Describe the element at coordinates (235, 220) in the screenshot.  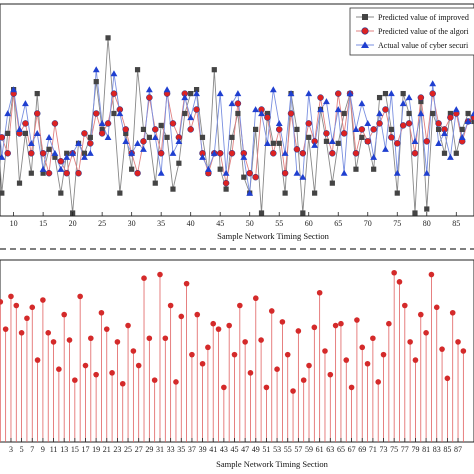
I see `top-x-ticks: 10 15 20 25 30 35 40 45 50 55 60 65 70 75 80 85` at that location.